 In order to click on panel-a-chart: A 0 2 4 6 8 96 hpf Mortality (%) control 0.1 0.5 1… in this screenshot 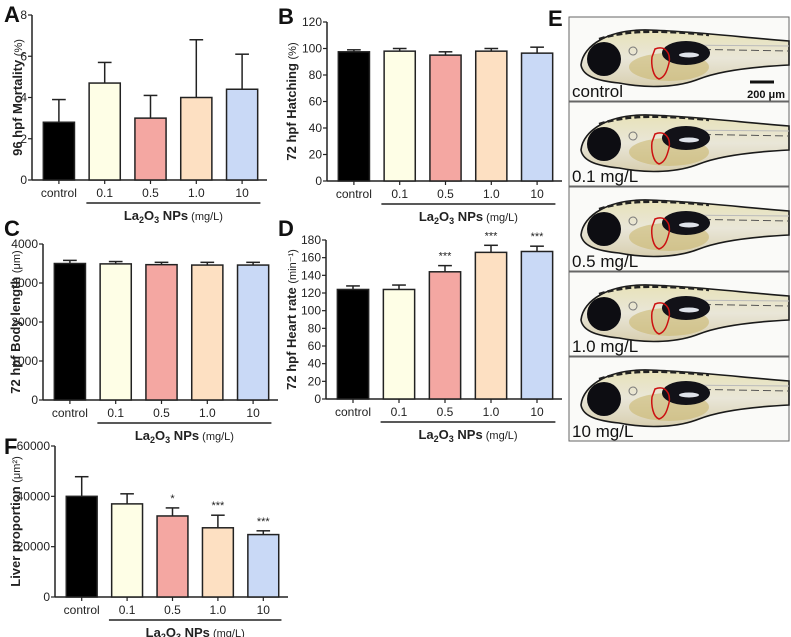, I will do `click(135, 113)`.